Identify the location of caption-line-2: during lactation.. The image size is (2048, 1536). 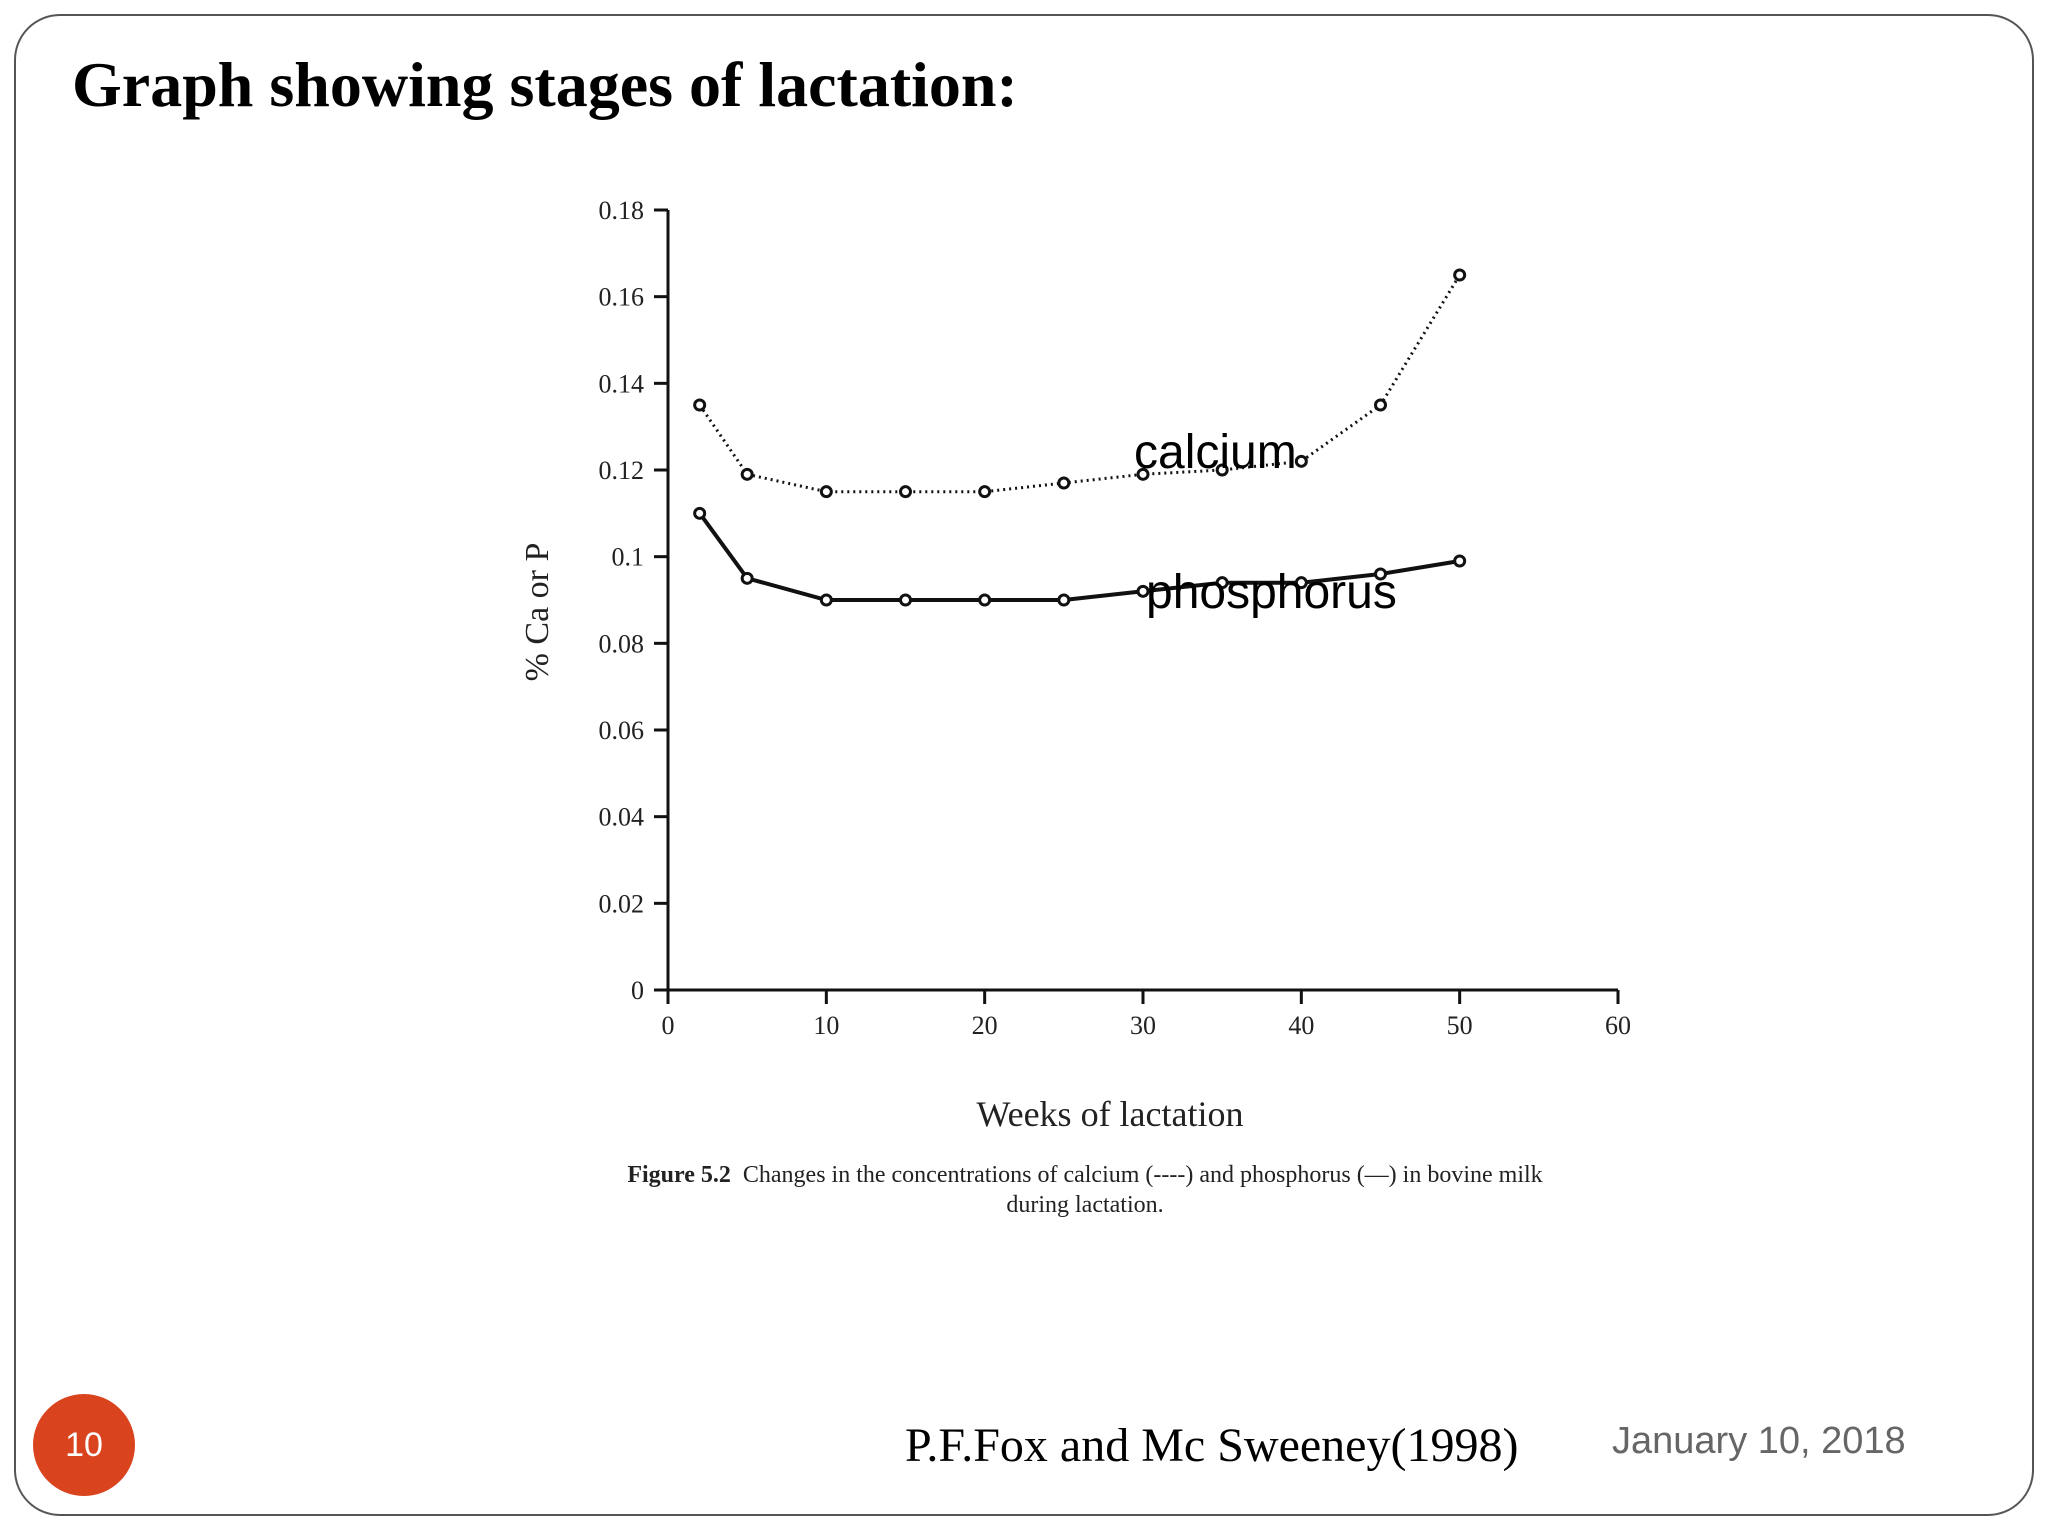
(1085, 1205).